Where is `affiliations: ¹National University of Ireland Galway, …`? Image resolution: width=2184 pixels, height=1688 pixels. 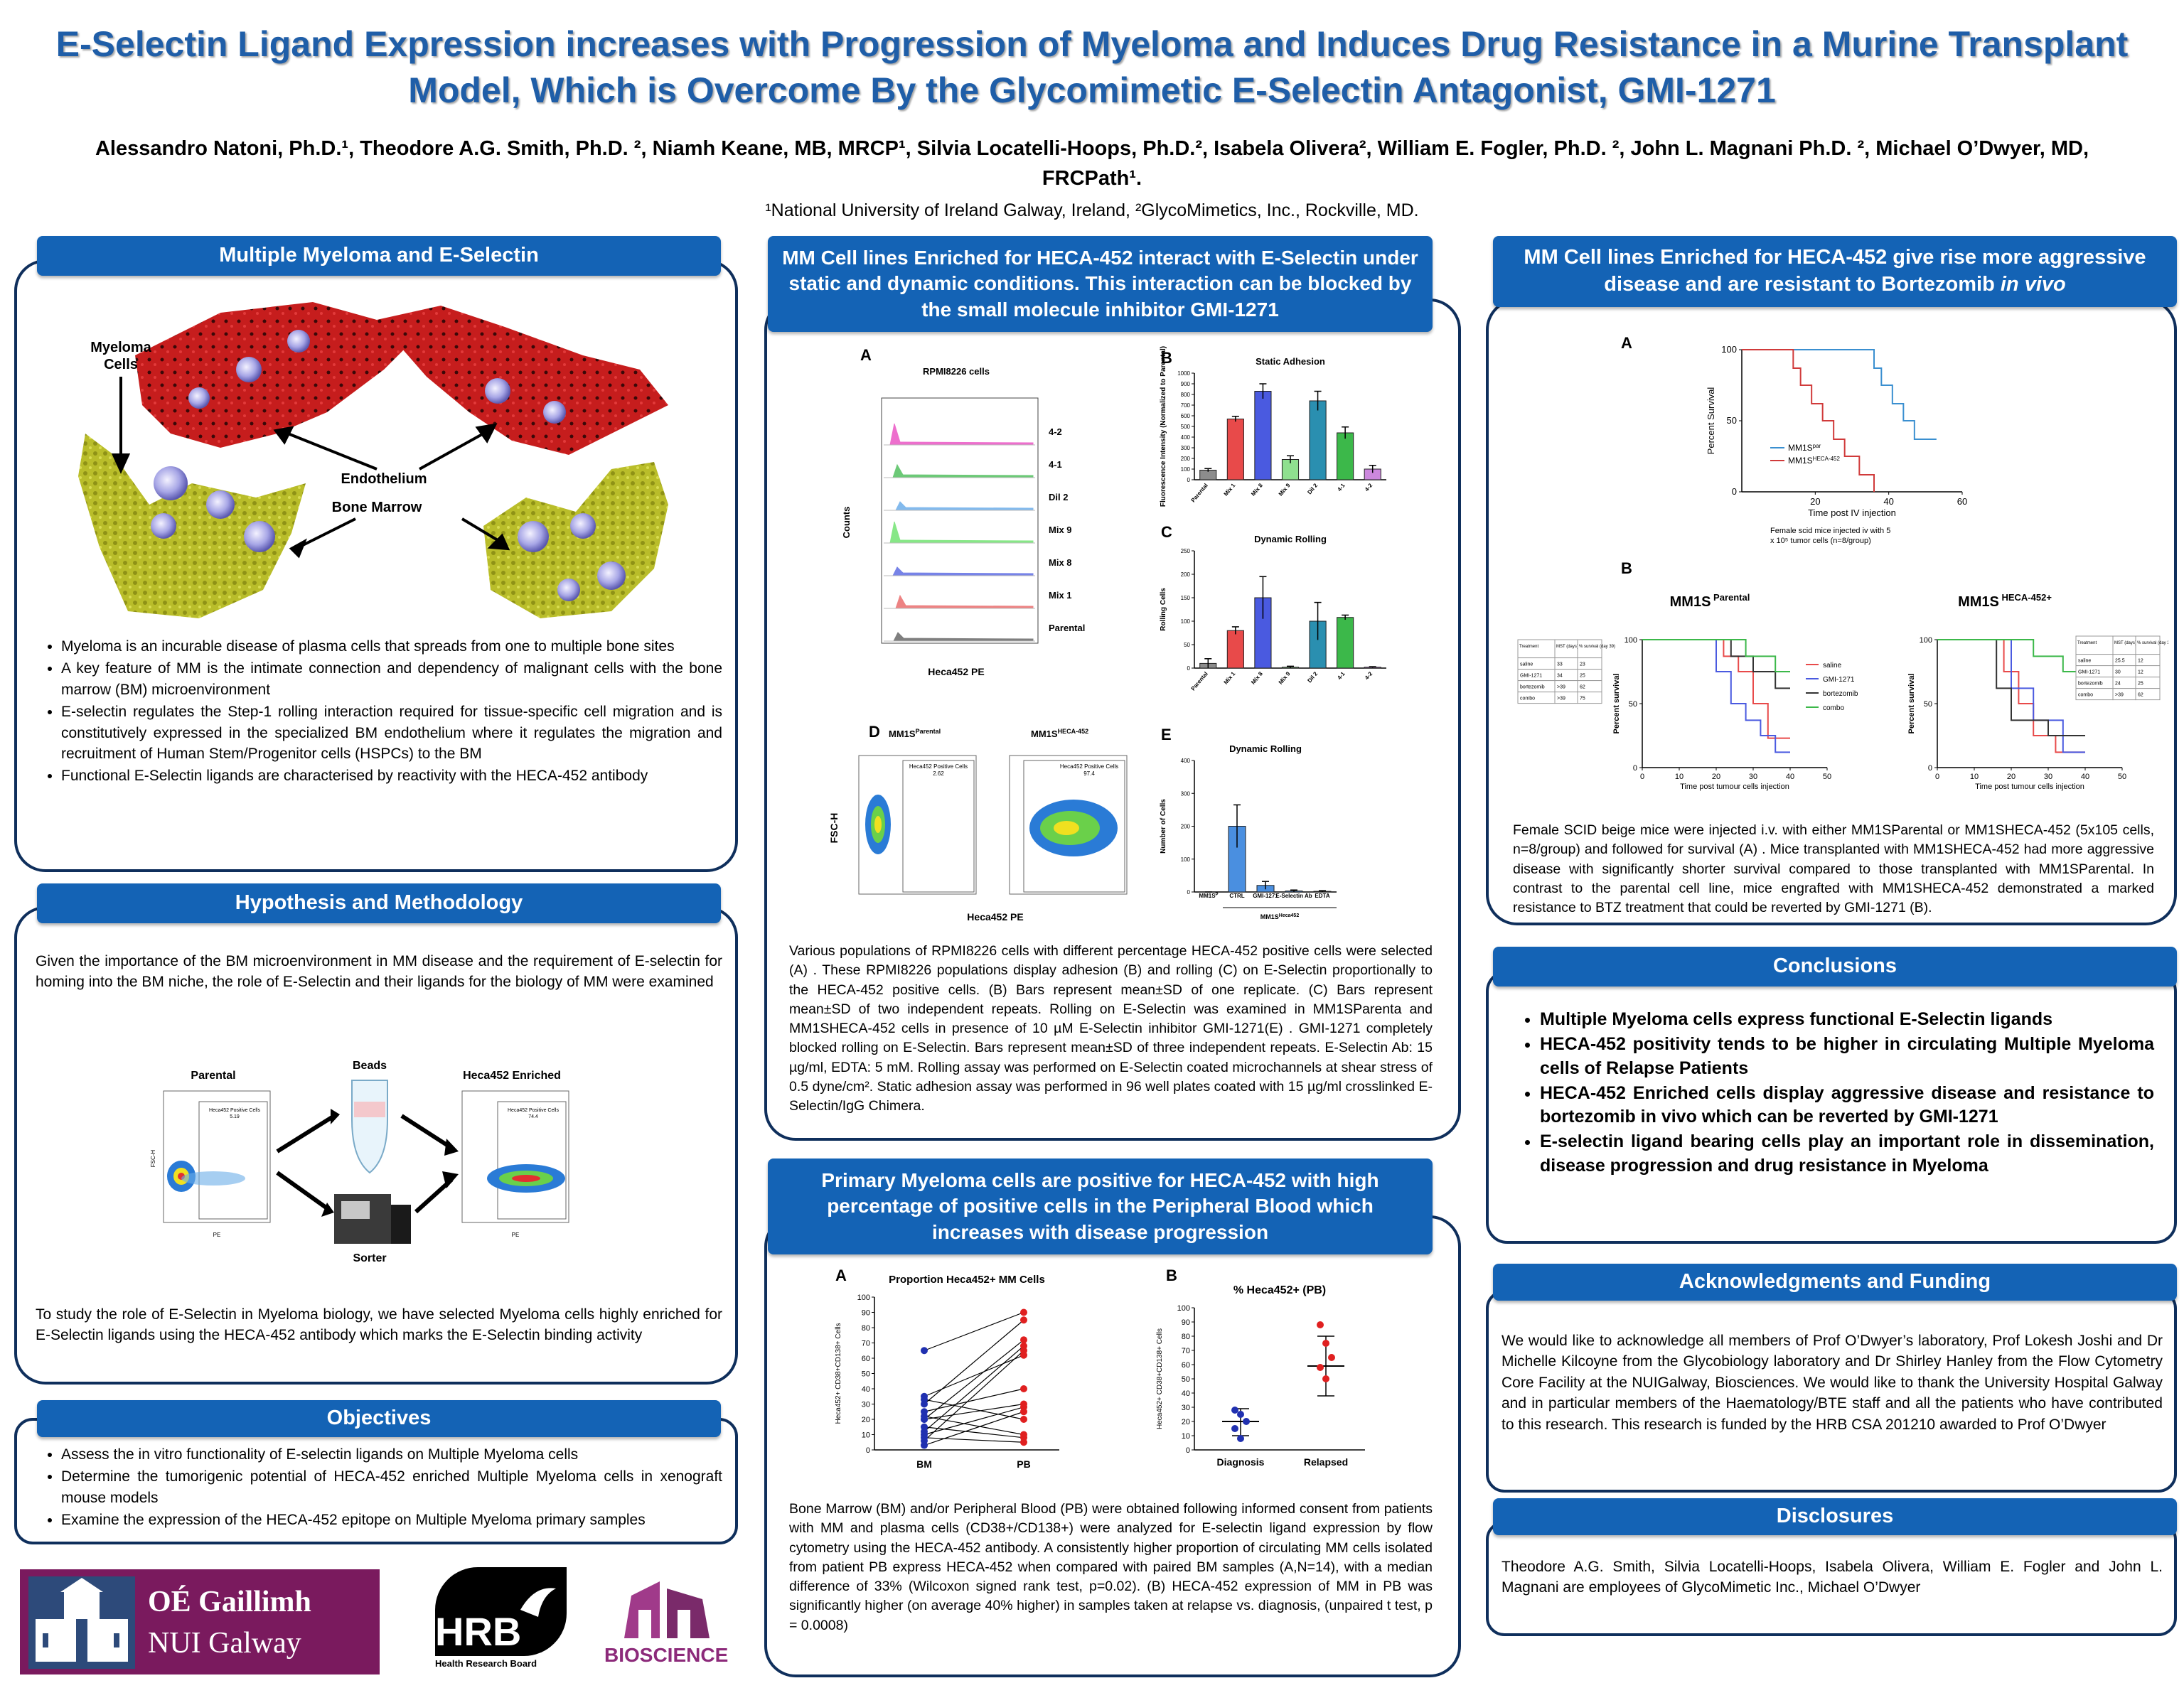
affiliations: ¹National University of Ireland Galway, … is located at coordinates (1092, 210).